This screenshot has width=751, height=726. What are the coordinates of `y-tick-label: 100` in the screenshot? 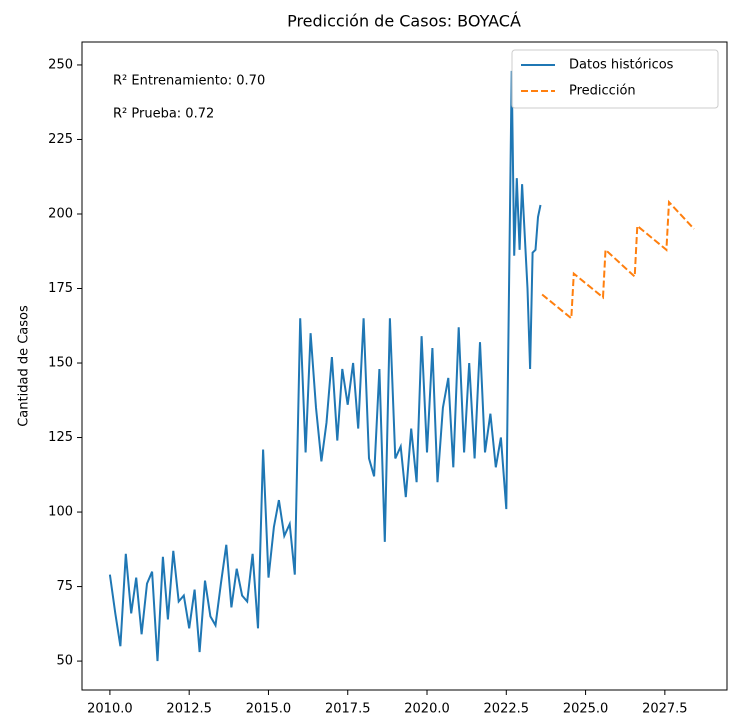 It's located at (60, 512).